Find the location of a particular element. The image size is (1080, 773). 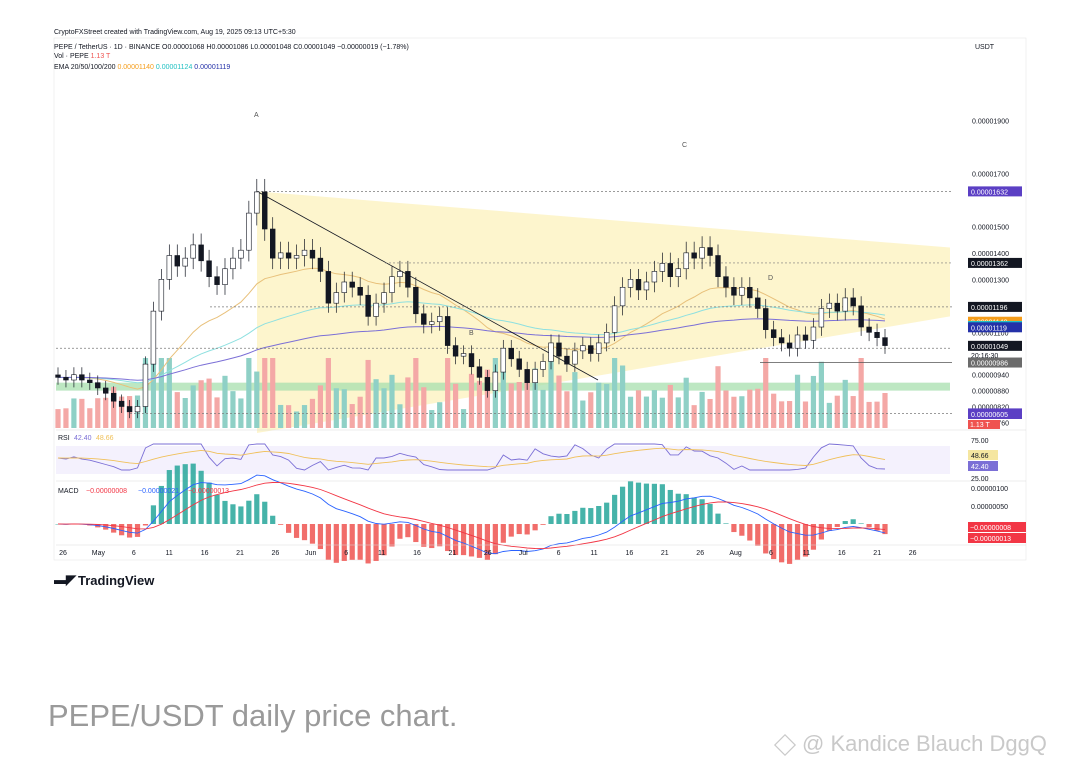

currency-label: USDT is located at coordinates (985, 47).